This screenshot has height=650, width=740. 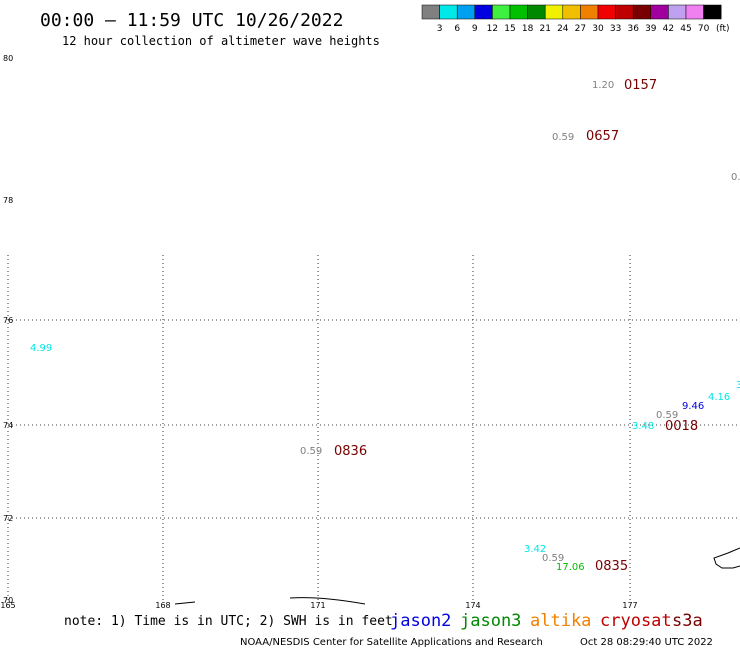 What do you see at coordinates (544, 29) in the screenshot?
I see `legend-tick-label: 21` at bounding box center [544, 29].